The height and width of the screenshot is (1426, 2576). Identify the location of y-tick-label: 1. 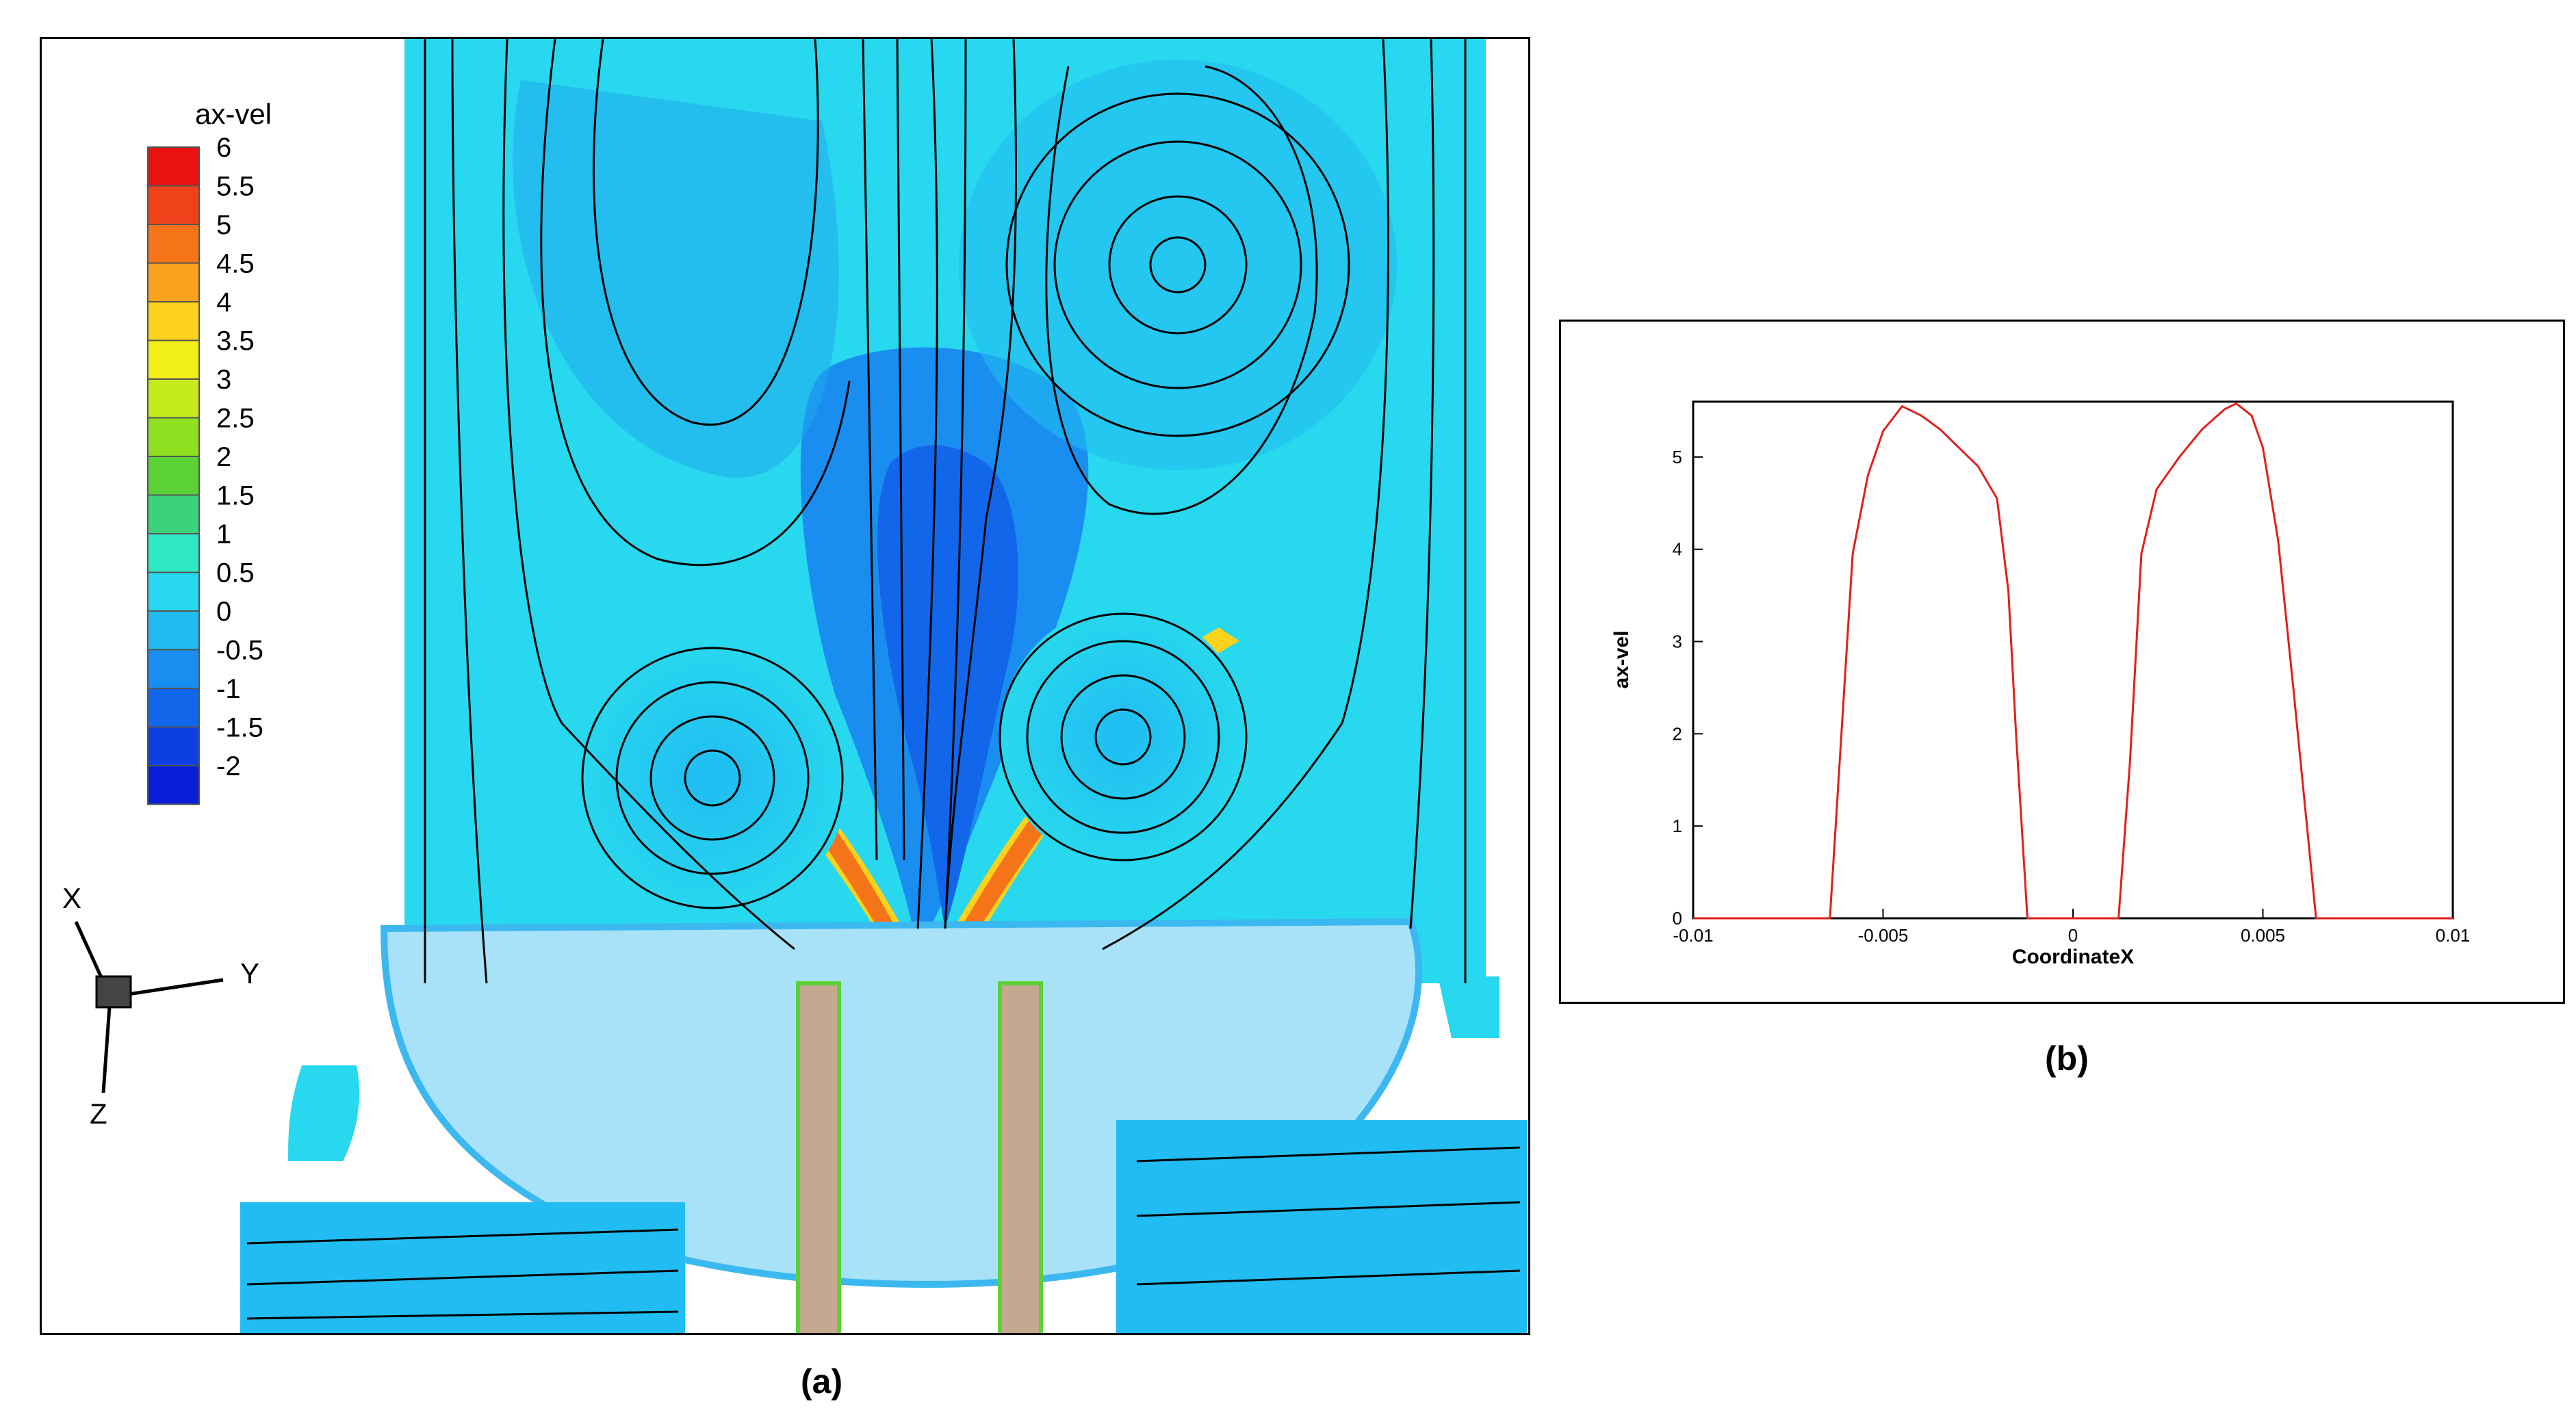
(1677, 826).